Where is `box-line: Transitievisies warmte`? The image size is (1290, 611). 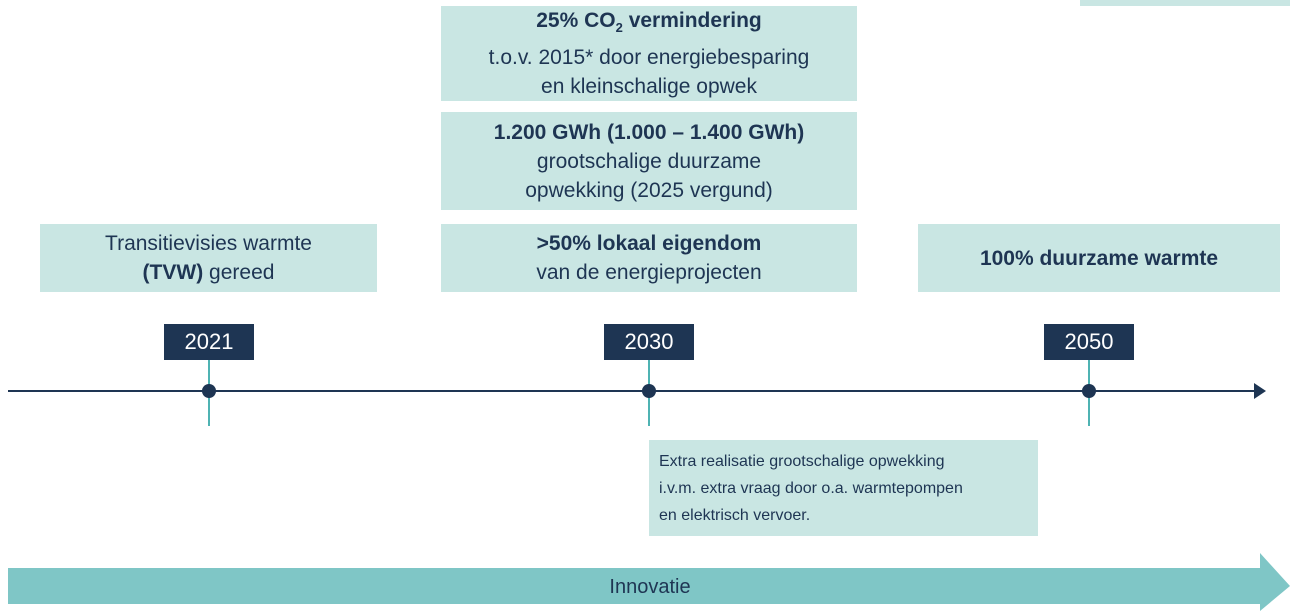
box-line: Transitievisies warmte is located at coordinates (208, 243).